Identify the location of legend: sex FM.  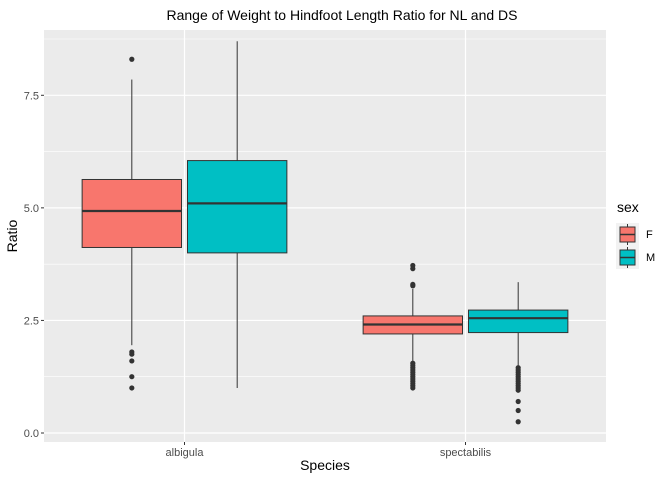
(635, 234).